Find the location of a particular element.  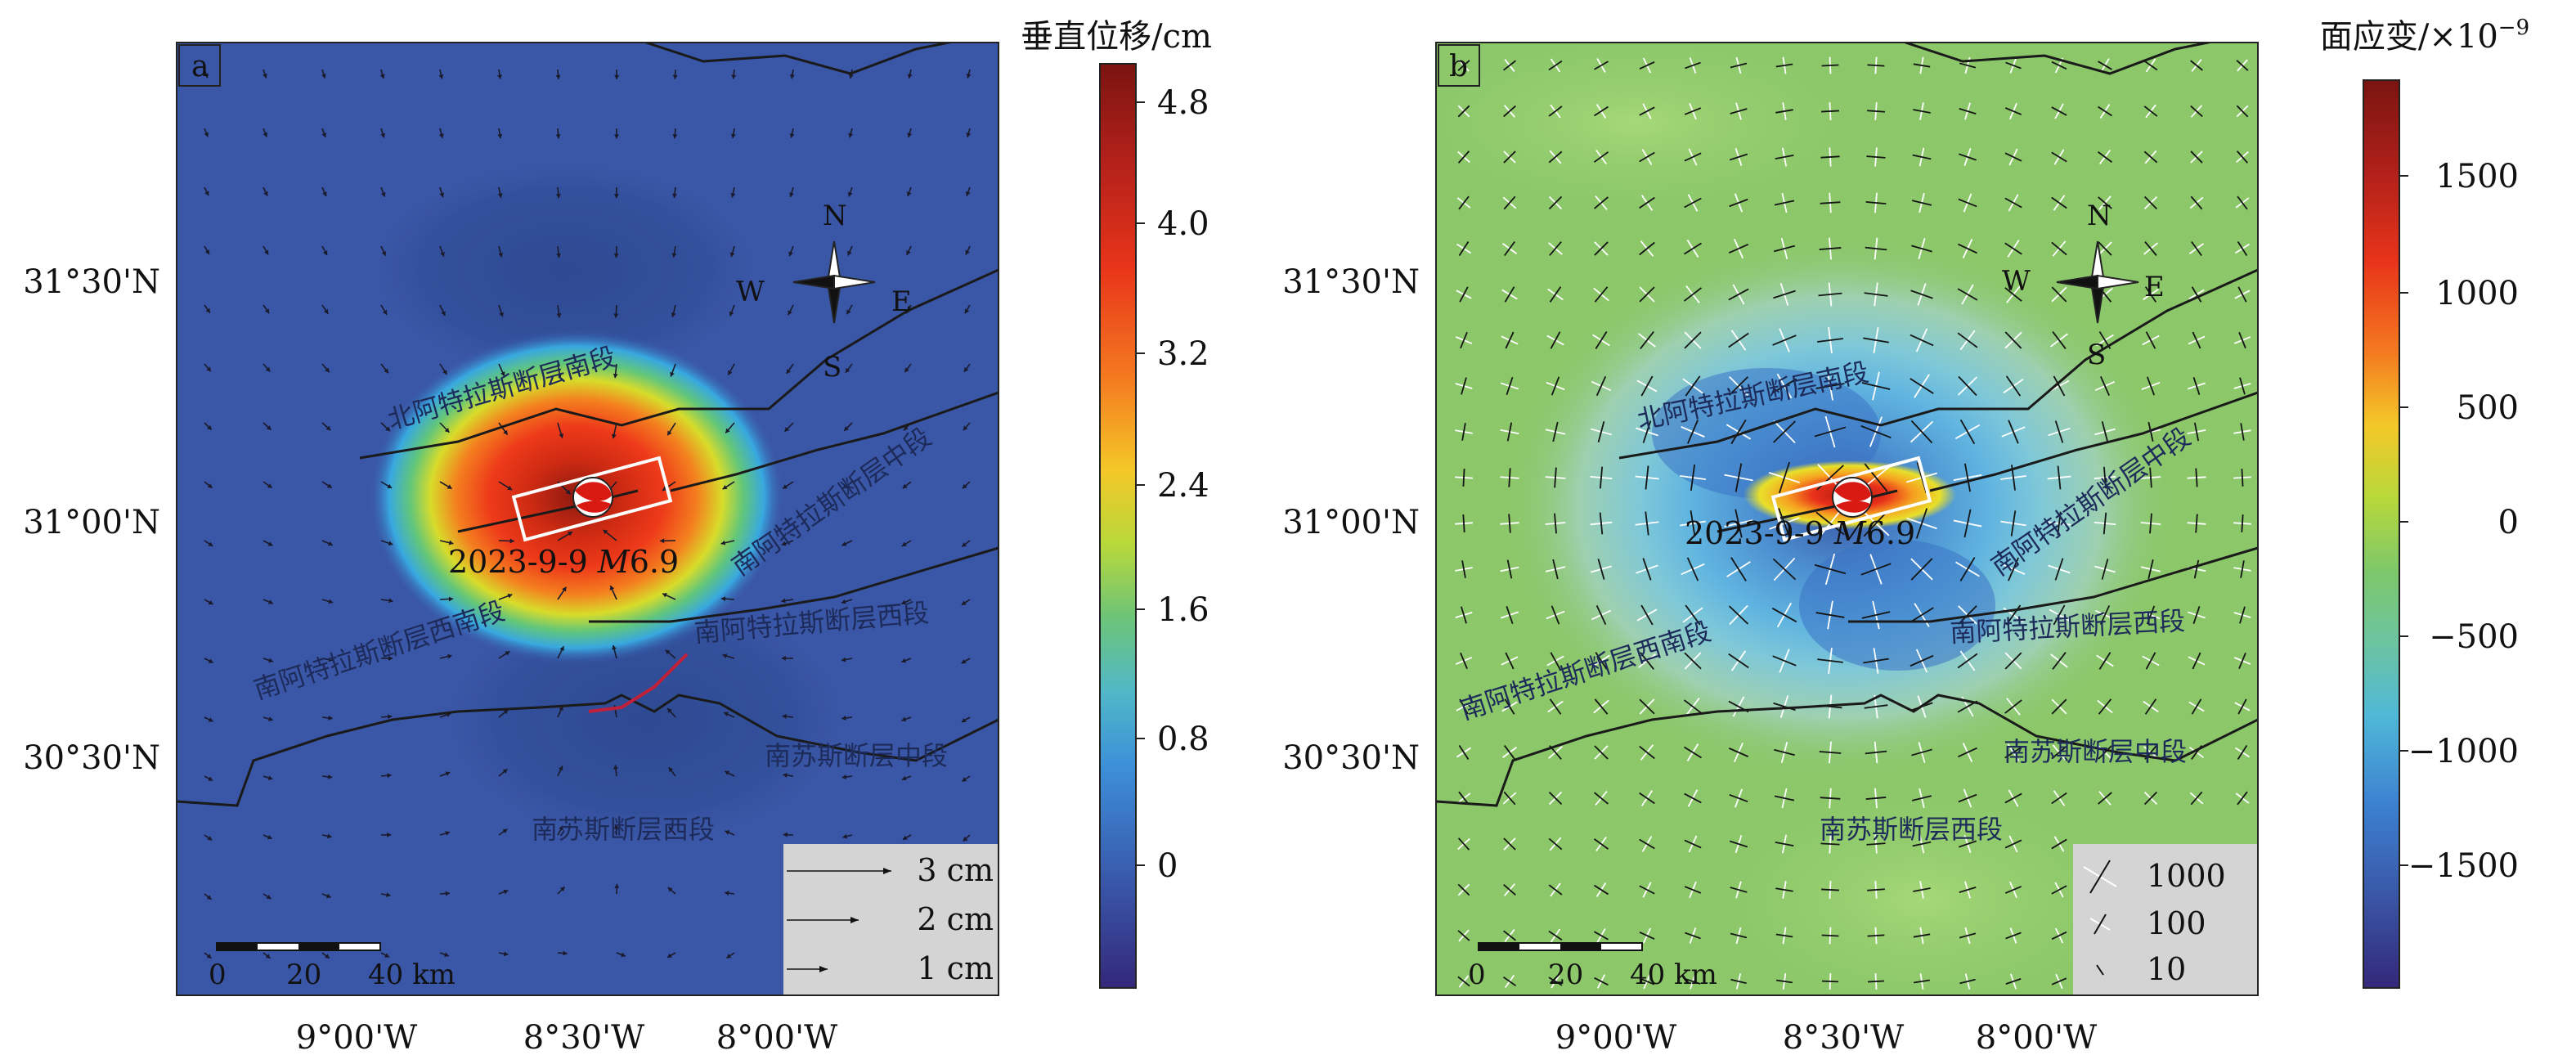

svg-text: 4.0 is located at coordinates (1183, 224).